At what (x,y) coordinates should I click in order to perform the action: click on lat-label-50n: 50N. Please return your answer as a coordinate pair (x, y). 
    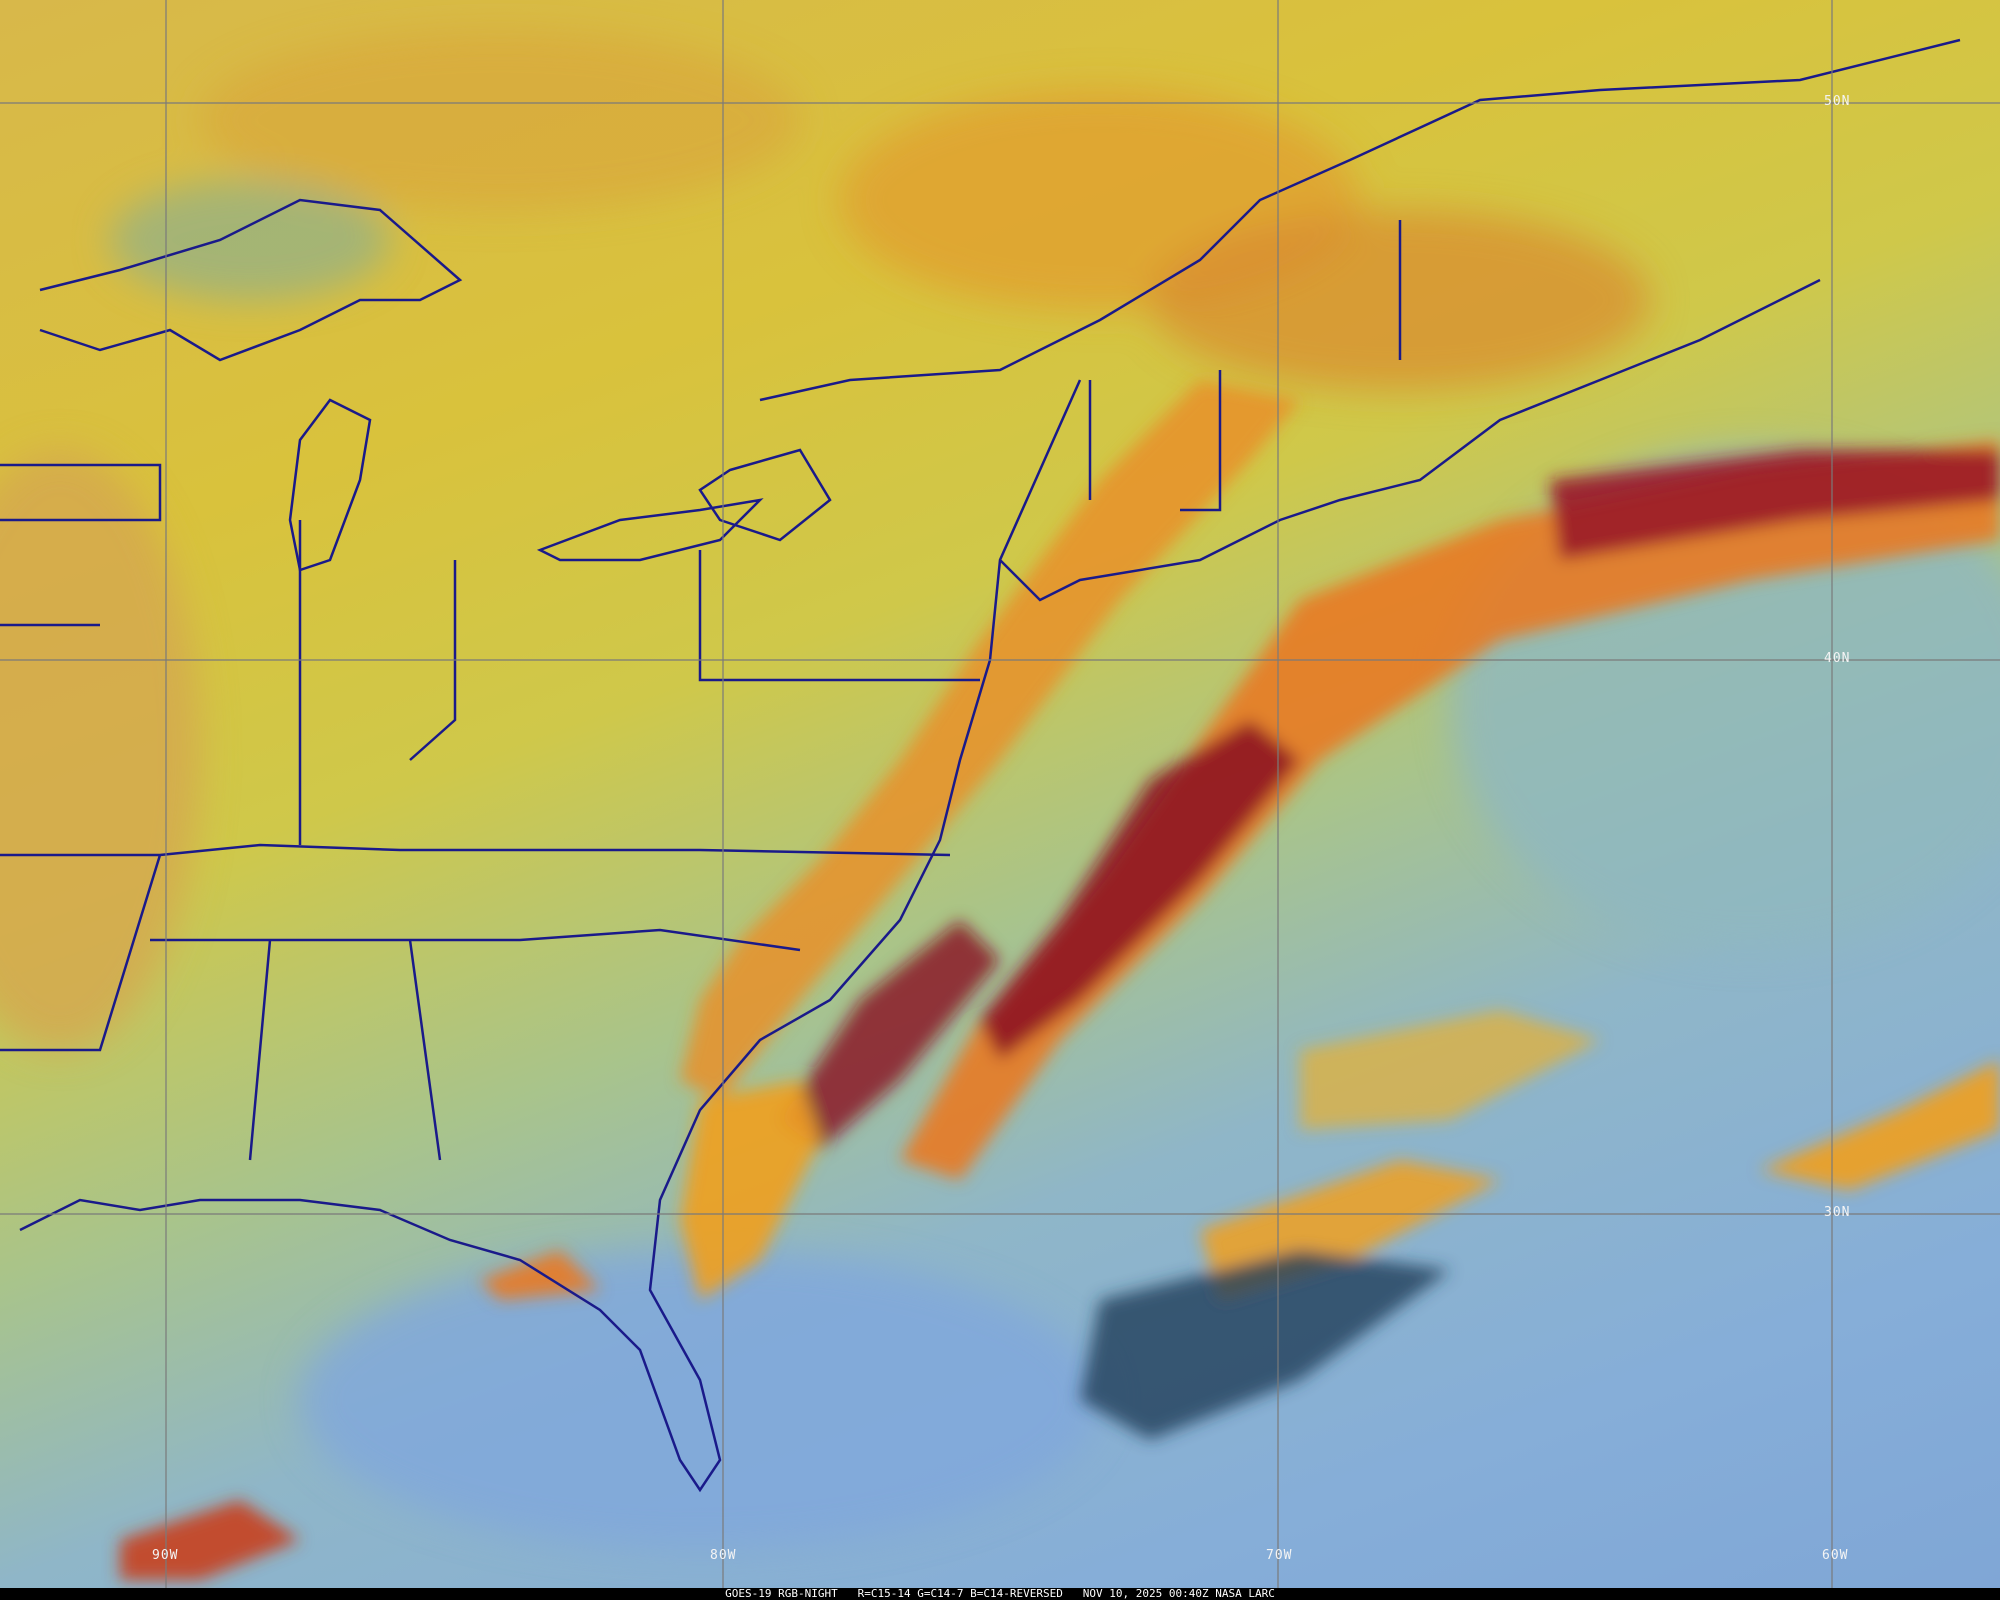
    Looking at the image, I should click on (1837, 101).